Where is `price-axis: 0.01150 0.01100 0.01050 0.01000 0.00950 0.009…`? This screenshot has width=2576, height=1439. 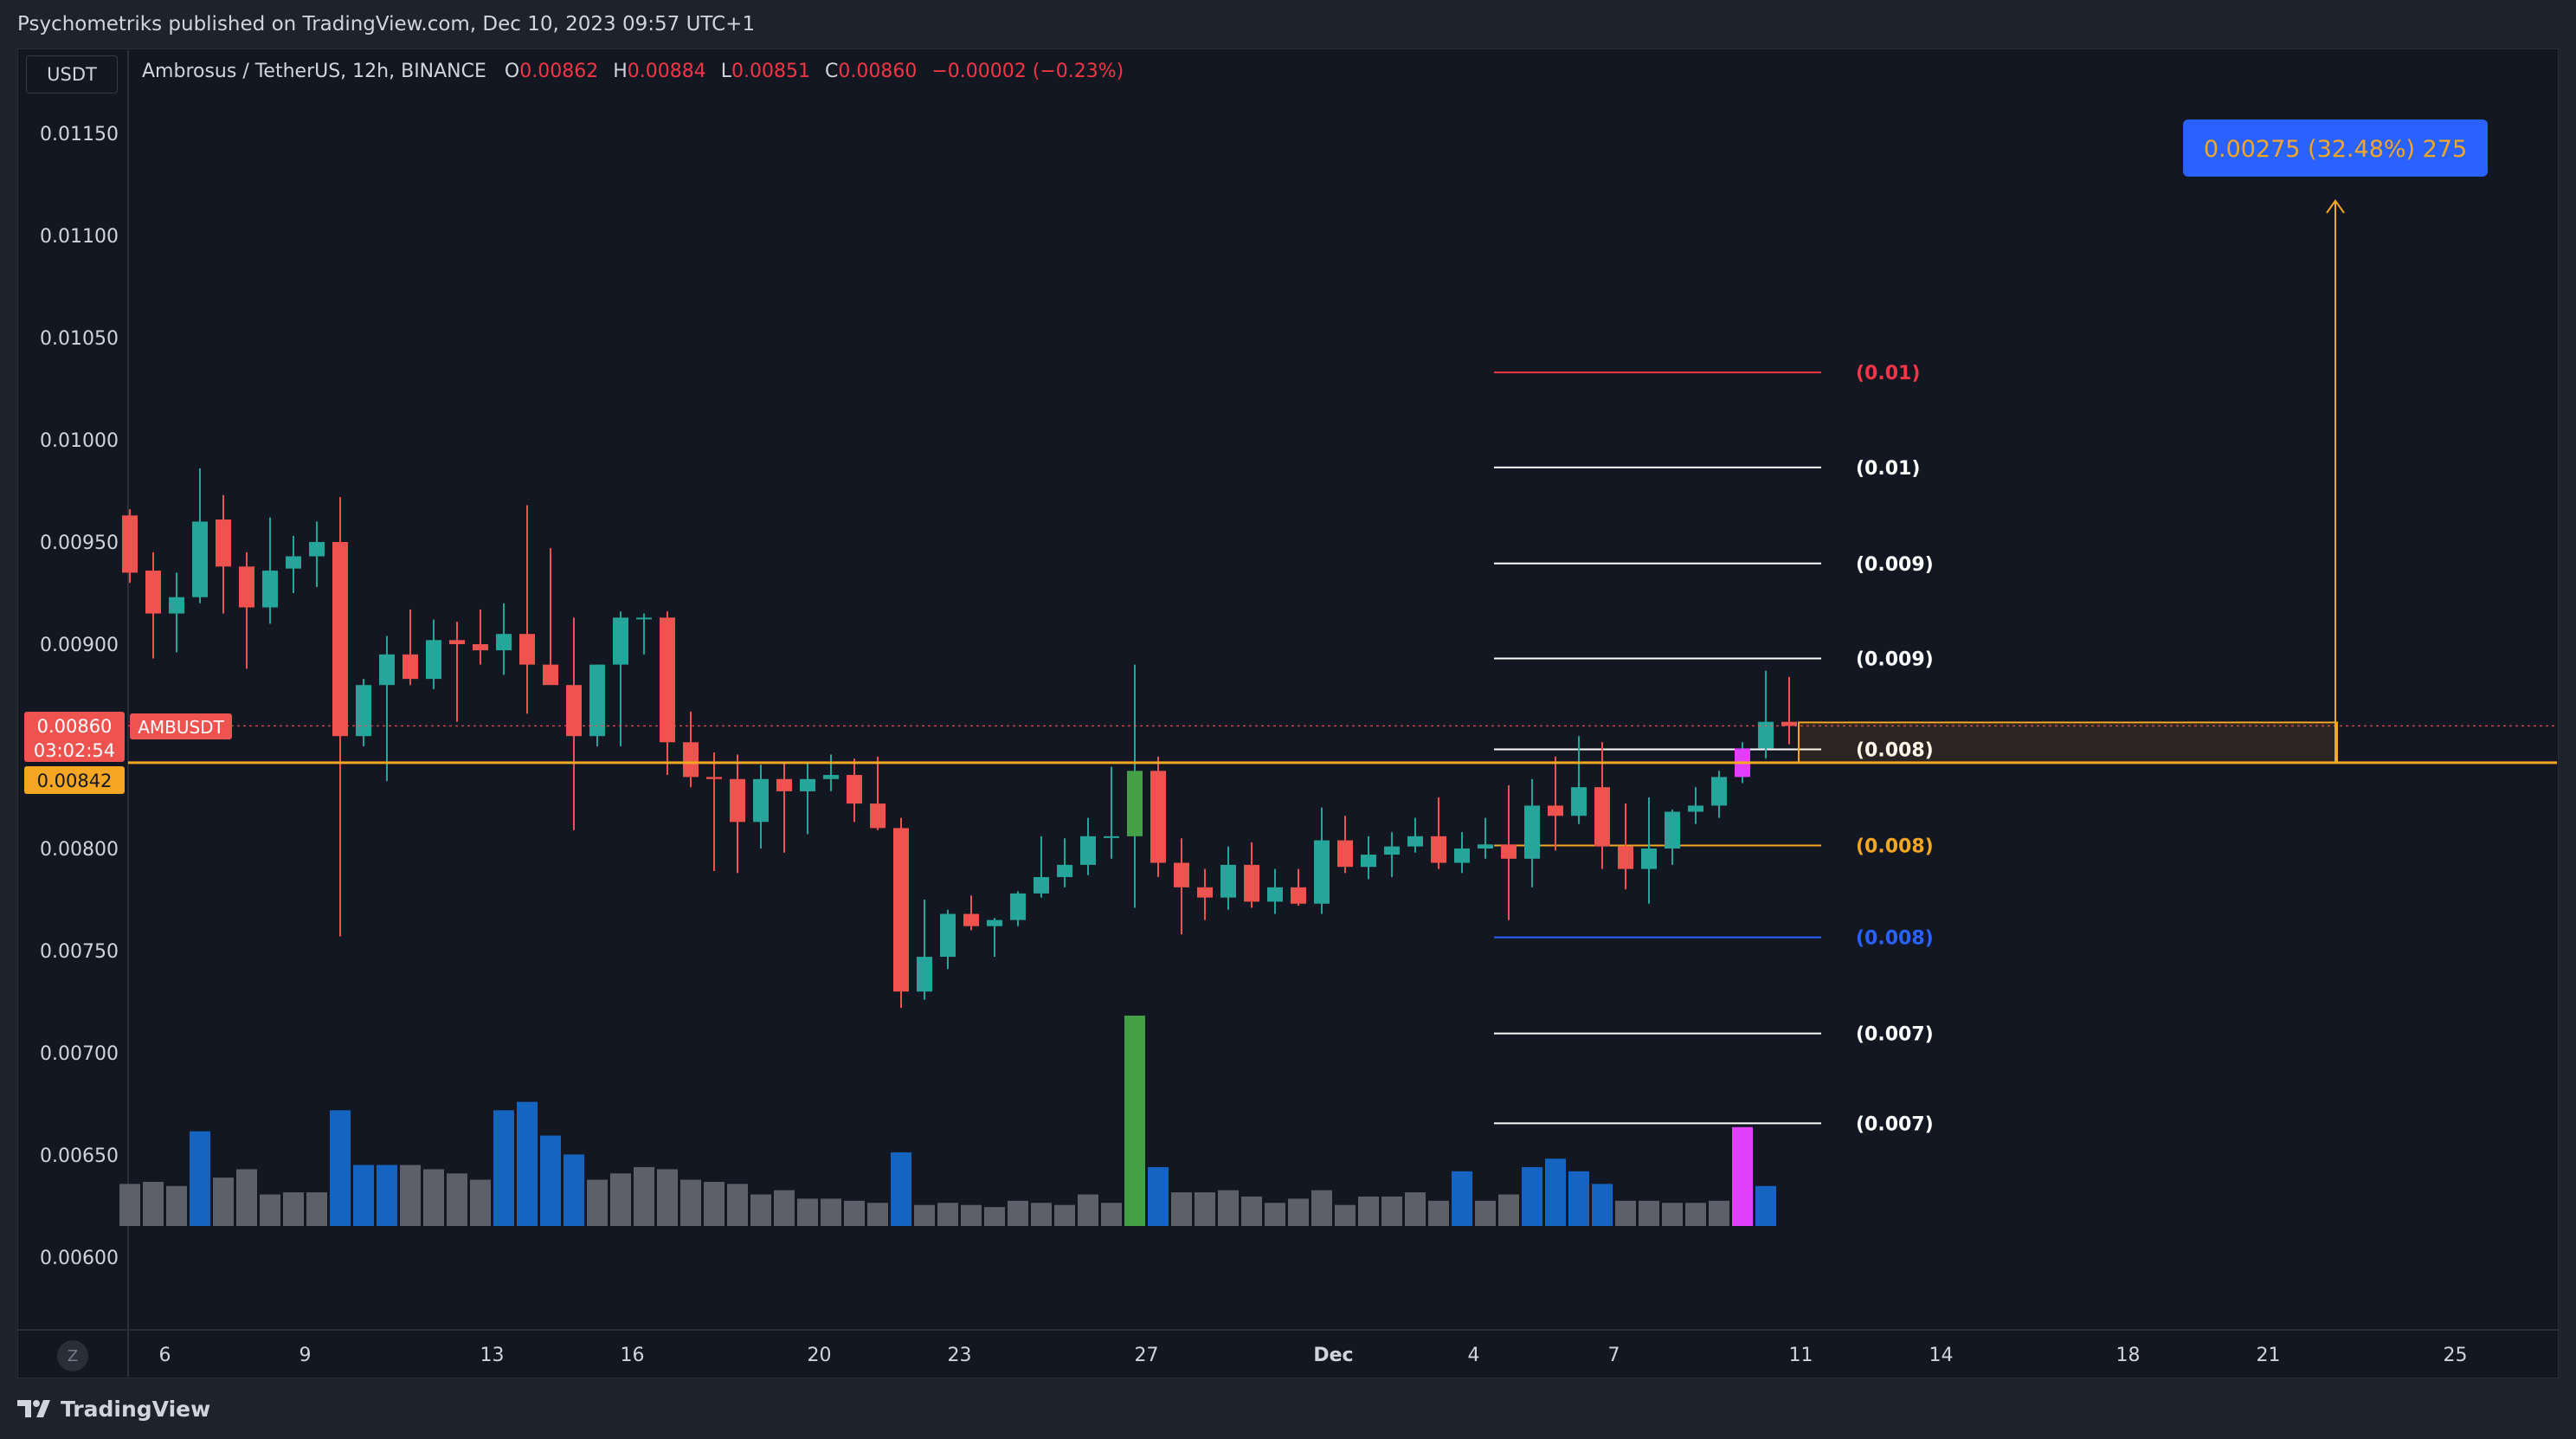 price-axis: 0.01150 0.01100 0.01050 0.01000 0.00950 0.009… is located at coordinates (128, 696).